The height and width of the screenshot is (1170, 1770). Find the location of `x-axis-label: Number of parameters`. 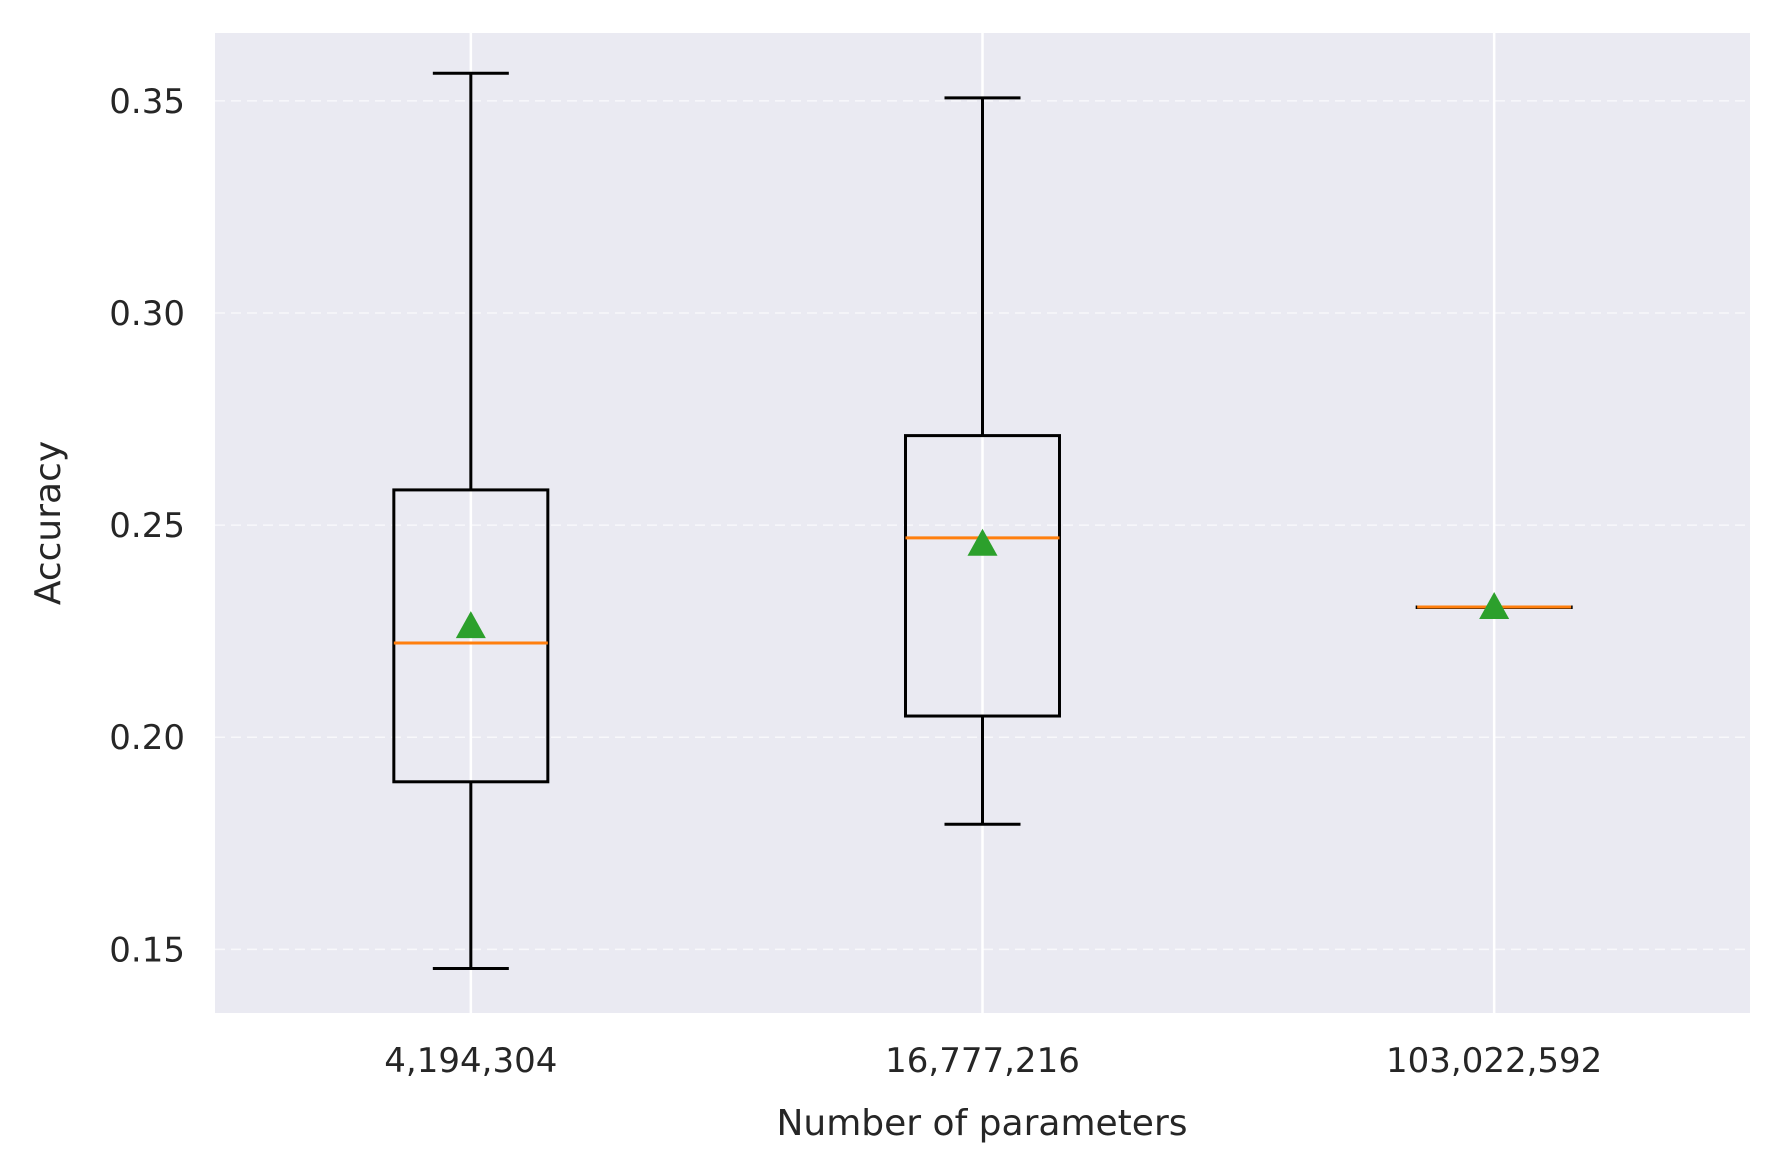

x-axis-label: Number of parameters is located at coordinates (981, 1123).